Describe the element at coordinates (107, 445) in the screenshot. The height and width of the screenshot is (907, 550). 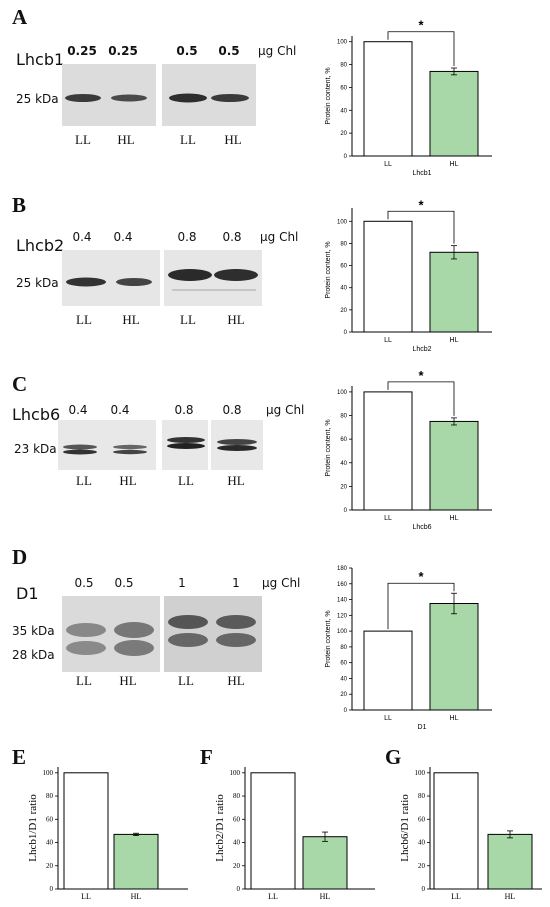
I see `western-blot-c-low` at that location.